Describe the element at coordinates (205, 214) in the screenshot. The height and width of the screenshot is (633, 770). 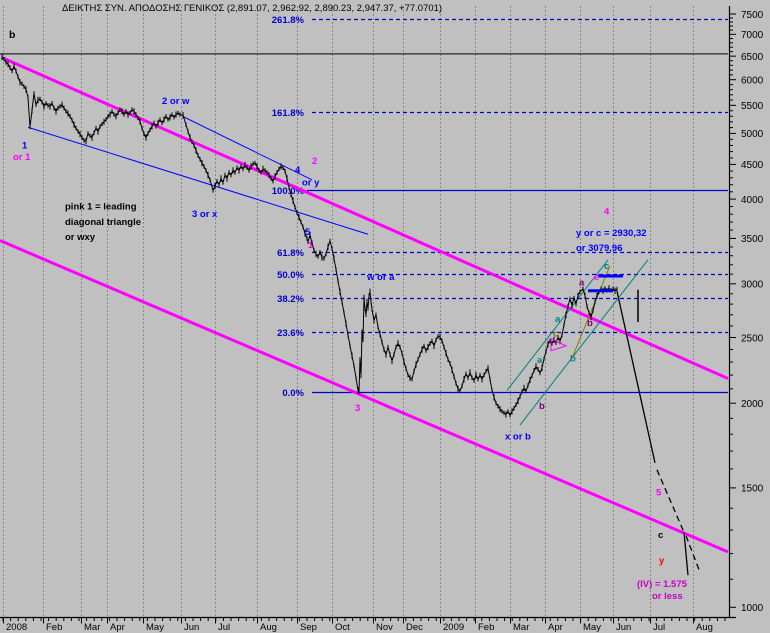
I see `wave-label: 3 or x` at that location.